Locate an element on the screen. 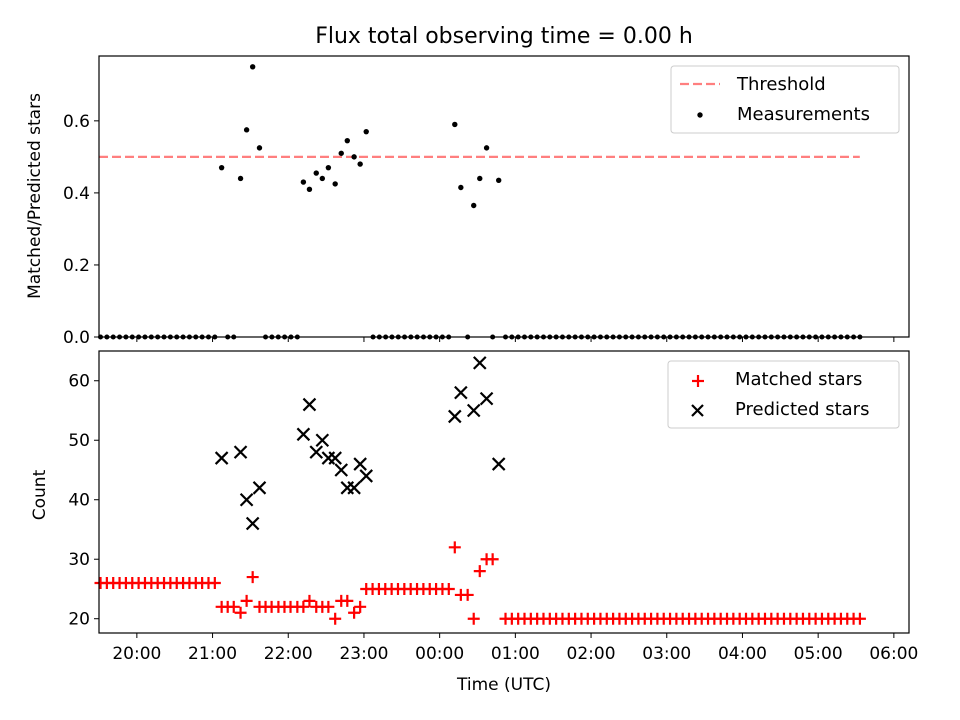 This screenshot has height=720, width=960. top-legend: Threshold Measurements is located at coordinates (785, 99).